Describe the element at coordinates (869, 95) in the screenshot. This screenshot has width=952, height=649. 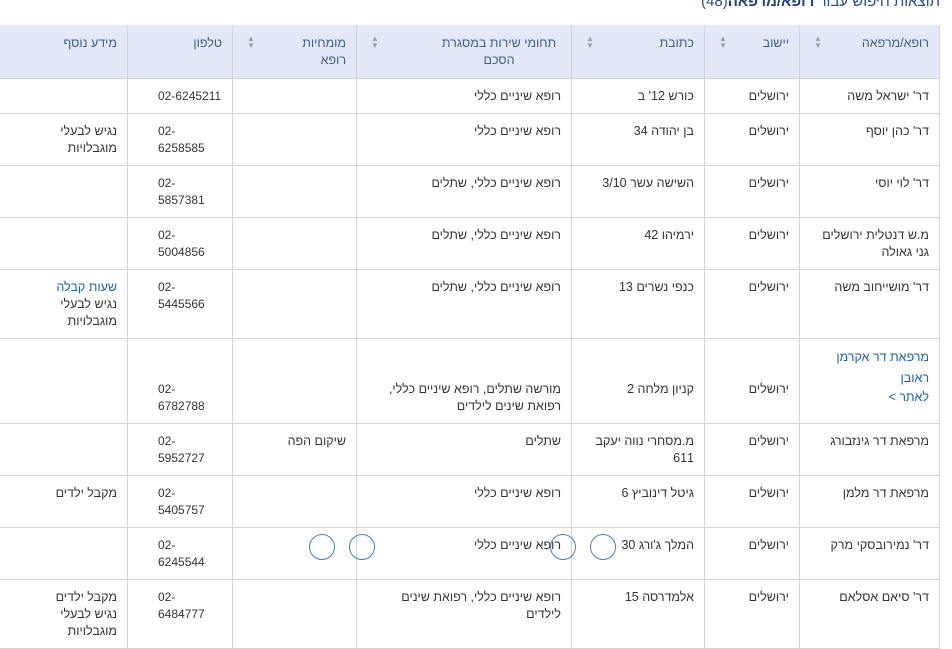
I see `doctor-name: דר' ישראל משה` at that location.